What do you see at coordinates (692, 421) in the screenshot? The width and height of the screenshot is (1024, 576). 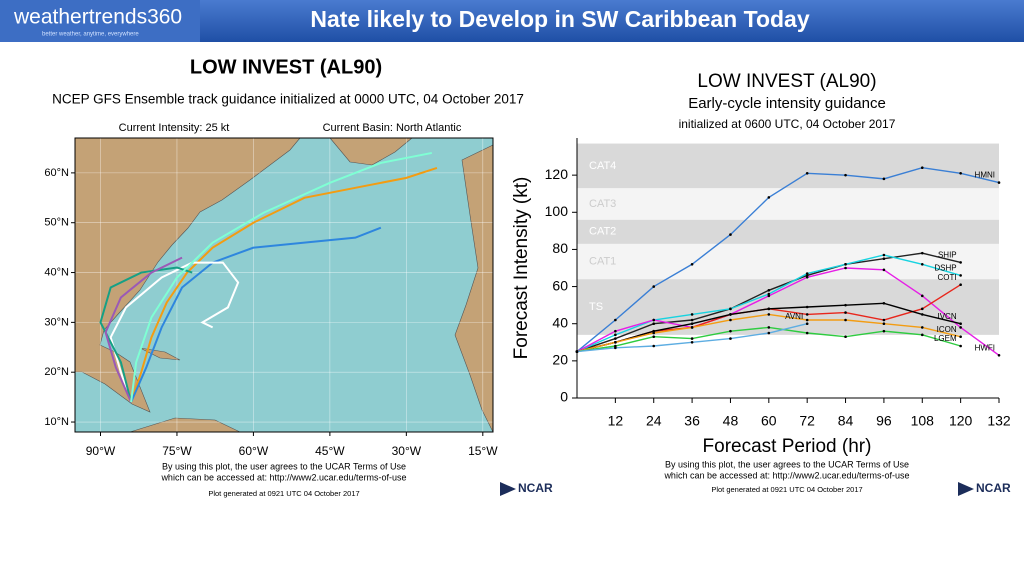 I see `x-tick-label: 36` at bounding box center [692, 421].